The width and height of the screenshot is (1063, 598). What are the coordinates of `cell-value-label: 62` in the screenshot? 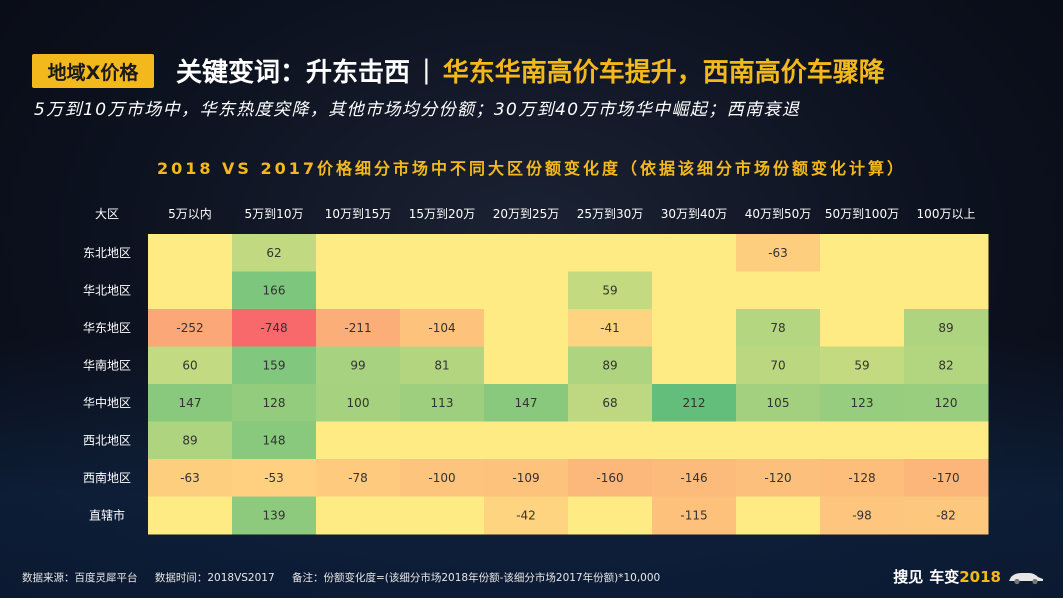 It's located at (273, 253).